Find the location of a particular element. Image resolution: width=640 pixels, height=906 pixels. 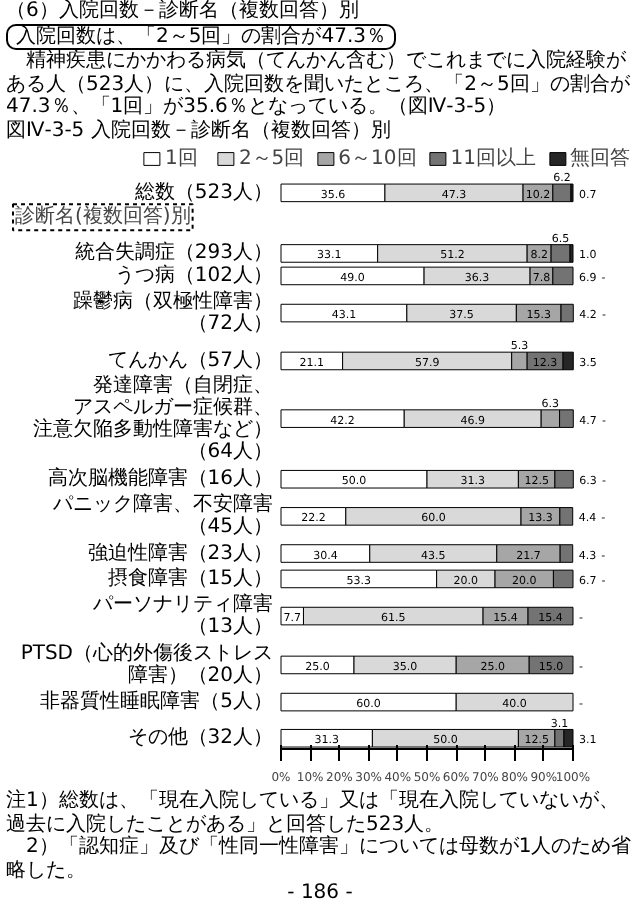

legend-label: 11回以上 is located at coordinates (493, 158).